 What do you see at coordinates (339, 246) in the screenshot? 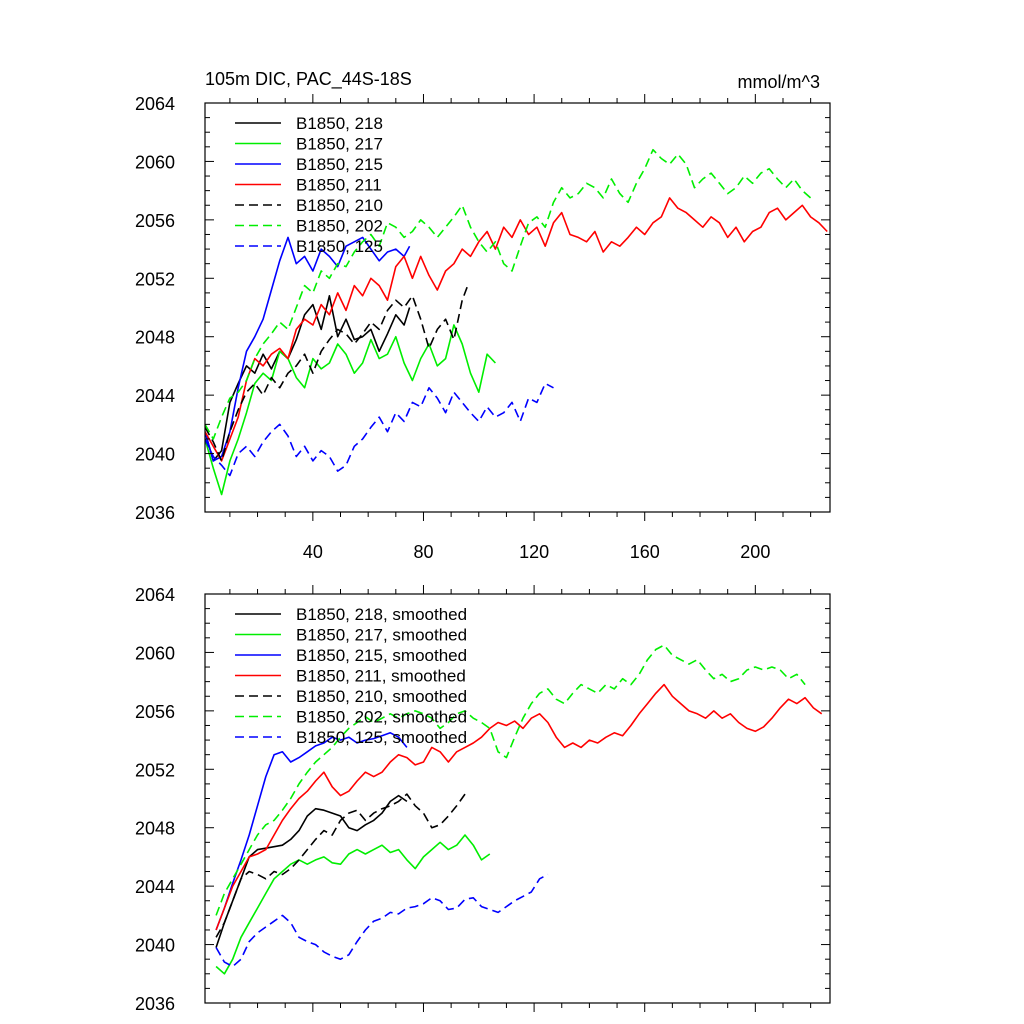
I see `legend-label-7: B1850, 125` at bounding box center [339, 246].